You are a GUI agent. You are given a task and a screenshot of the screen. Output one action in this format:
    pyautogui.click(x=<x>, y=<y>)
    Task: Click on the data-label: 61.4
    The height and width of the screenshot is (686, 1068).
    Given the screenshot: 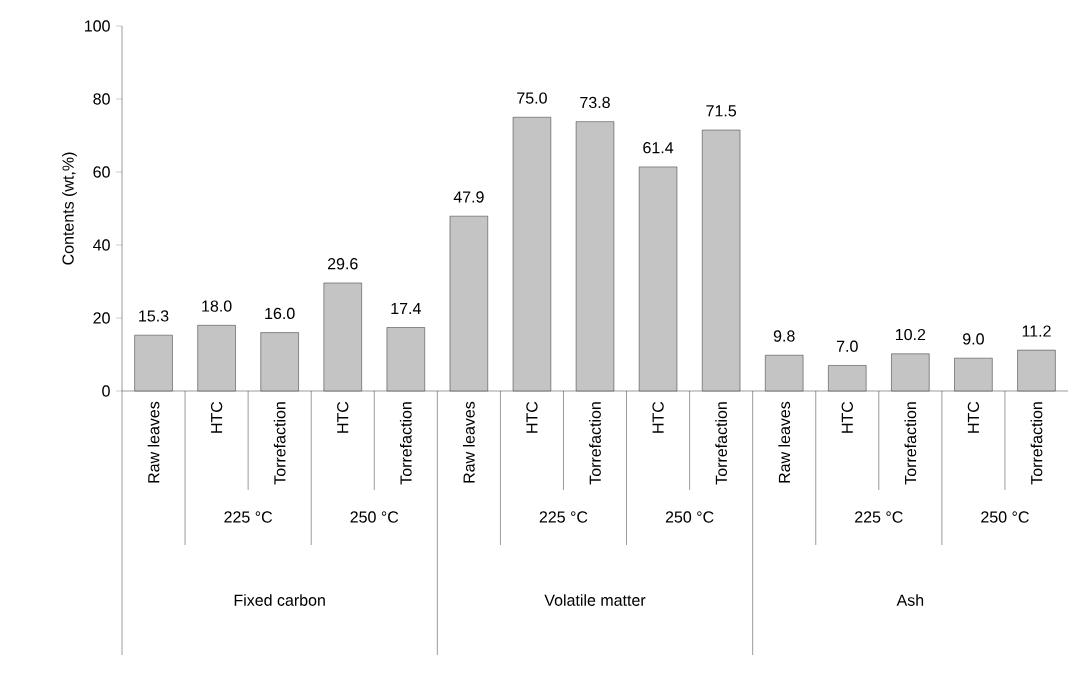 What is the action you would take?
    pyautogui.click(x=658, y=148)
    